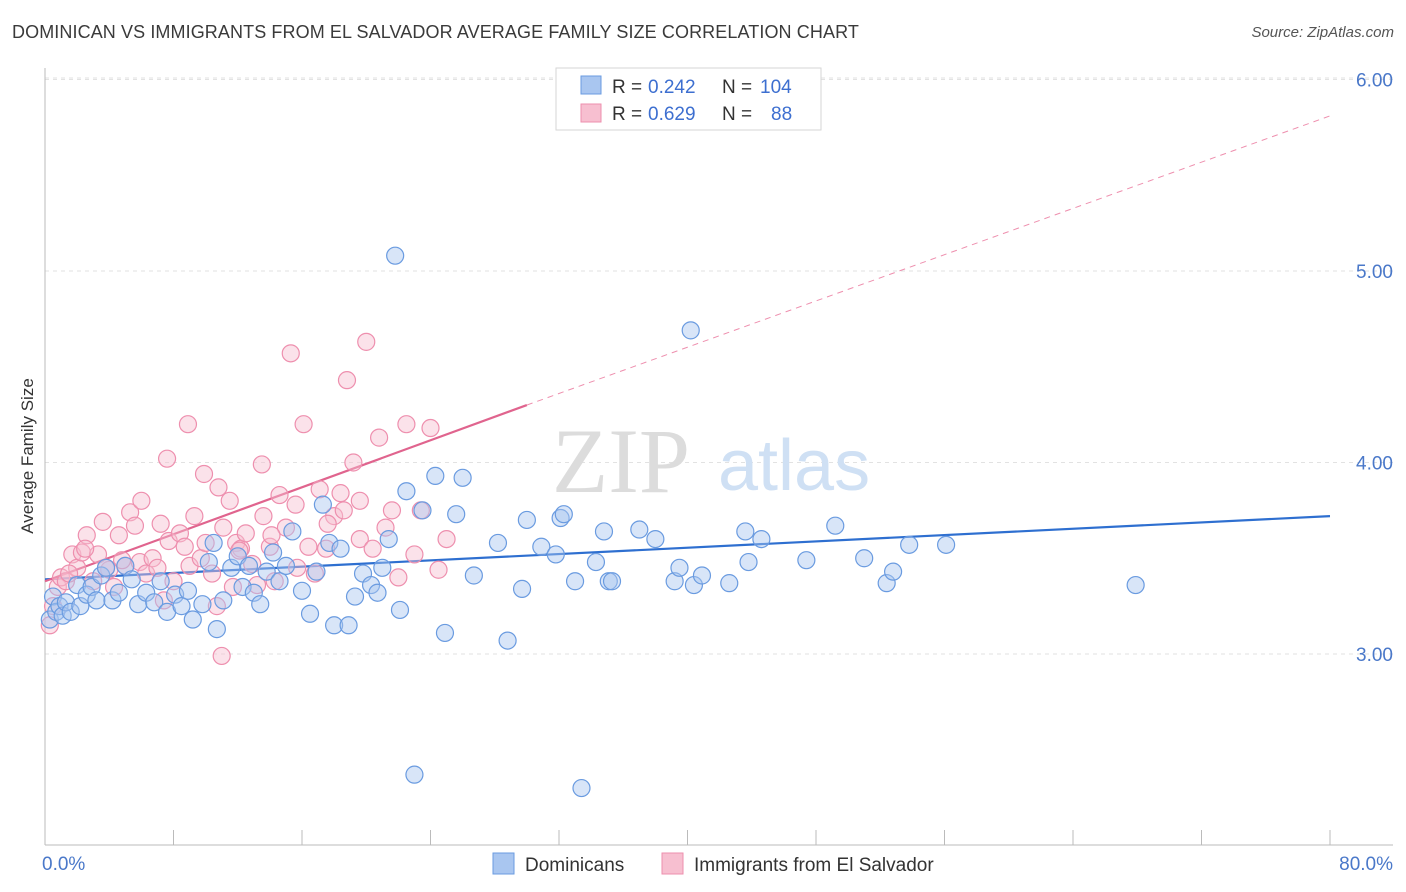 This screenshot has height=892, width=1406. I want to click on watermark-atlas: atlas, so click(794, 466).